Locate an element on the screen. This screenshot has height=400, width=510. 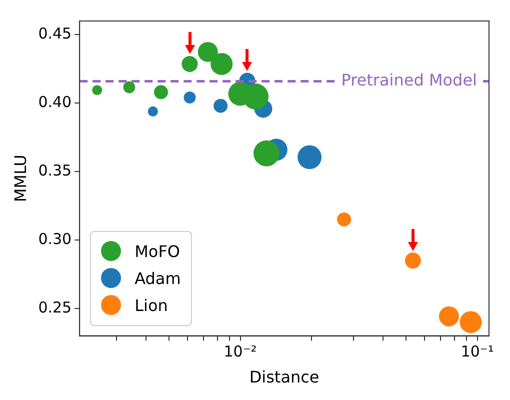
legend-label: Lion is located at coordinates (151, 305).